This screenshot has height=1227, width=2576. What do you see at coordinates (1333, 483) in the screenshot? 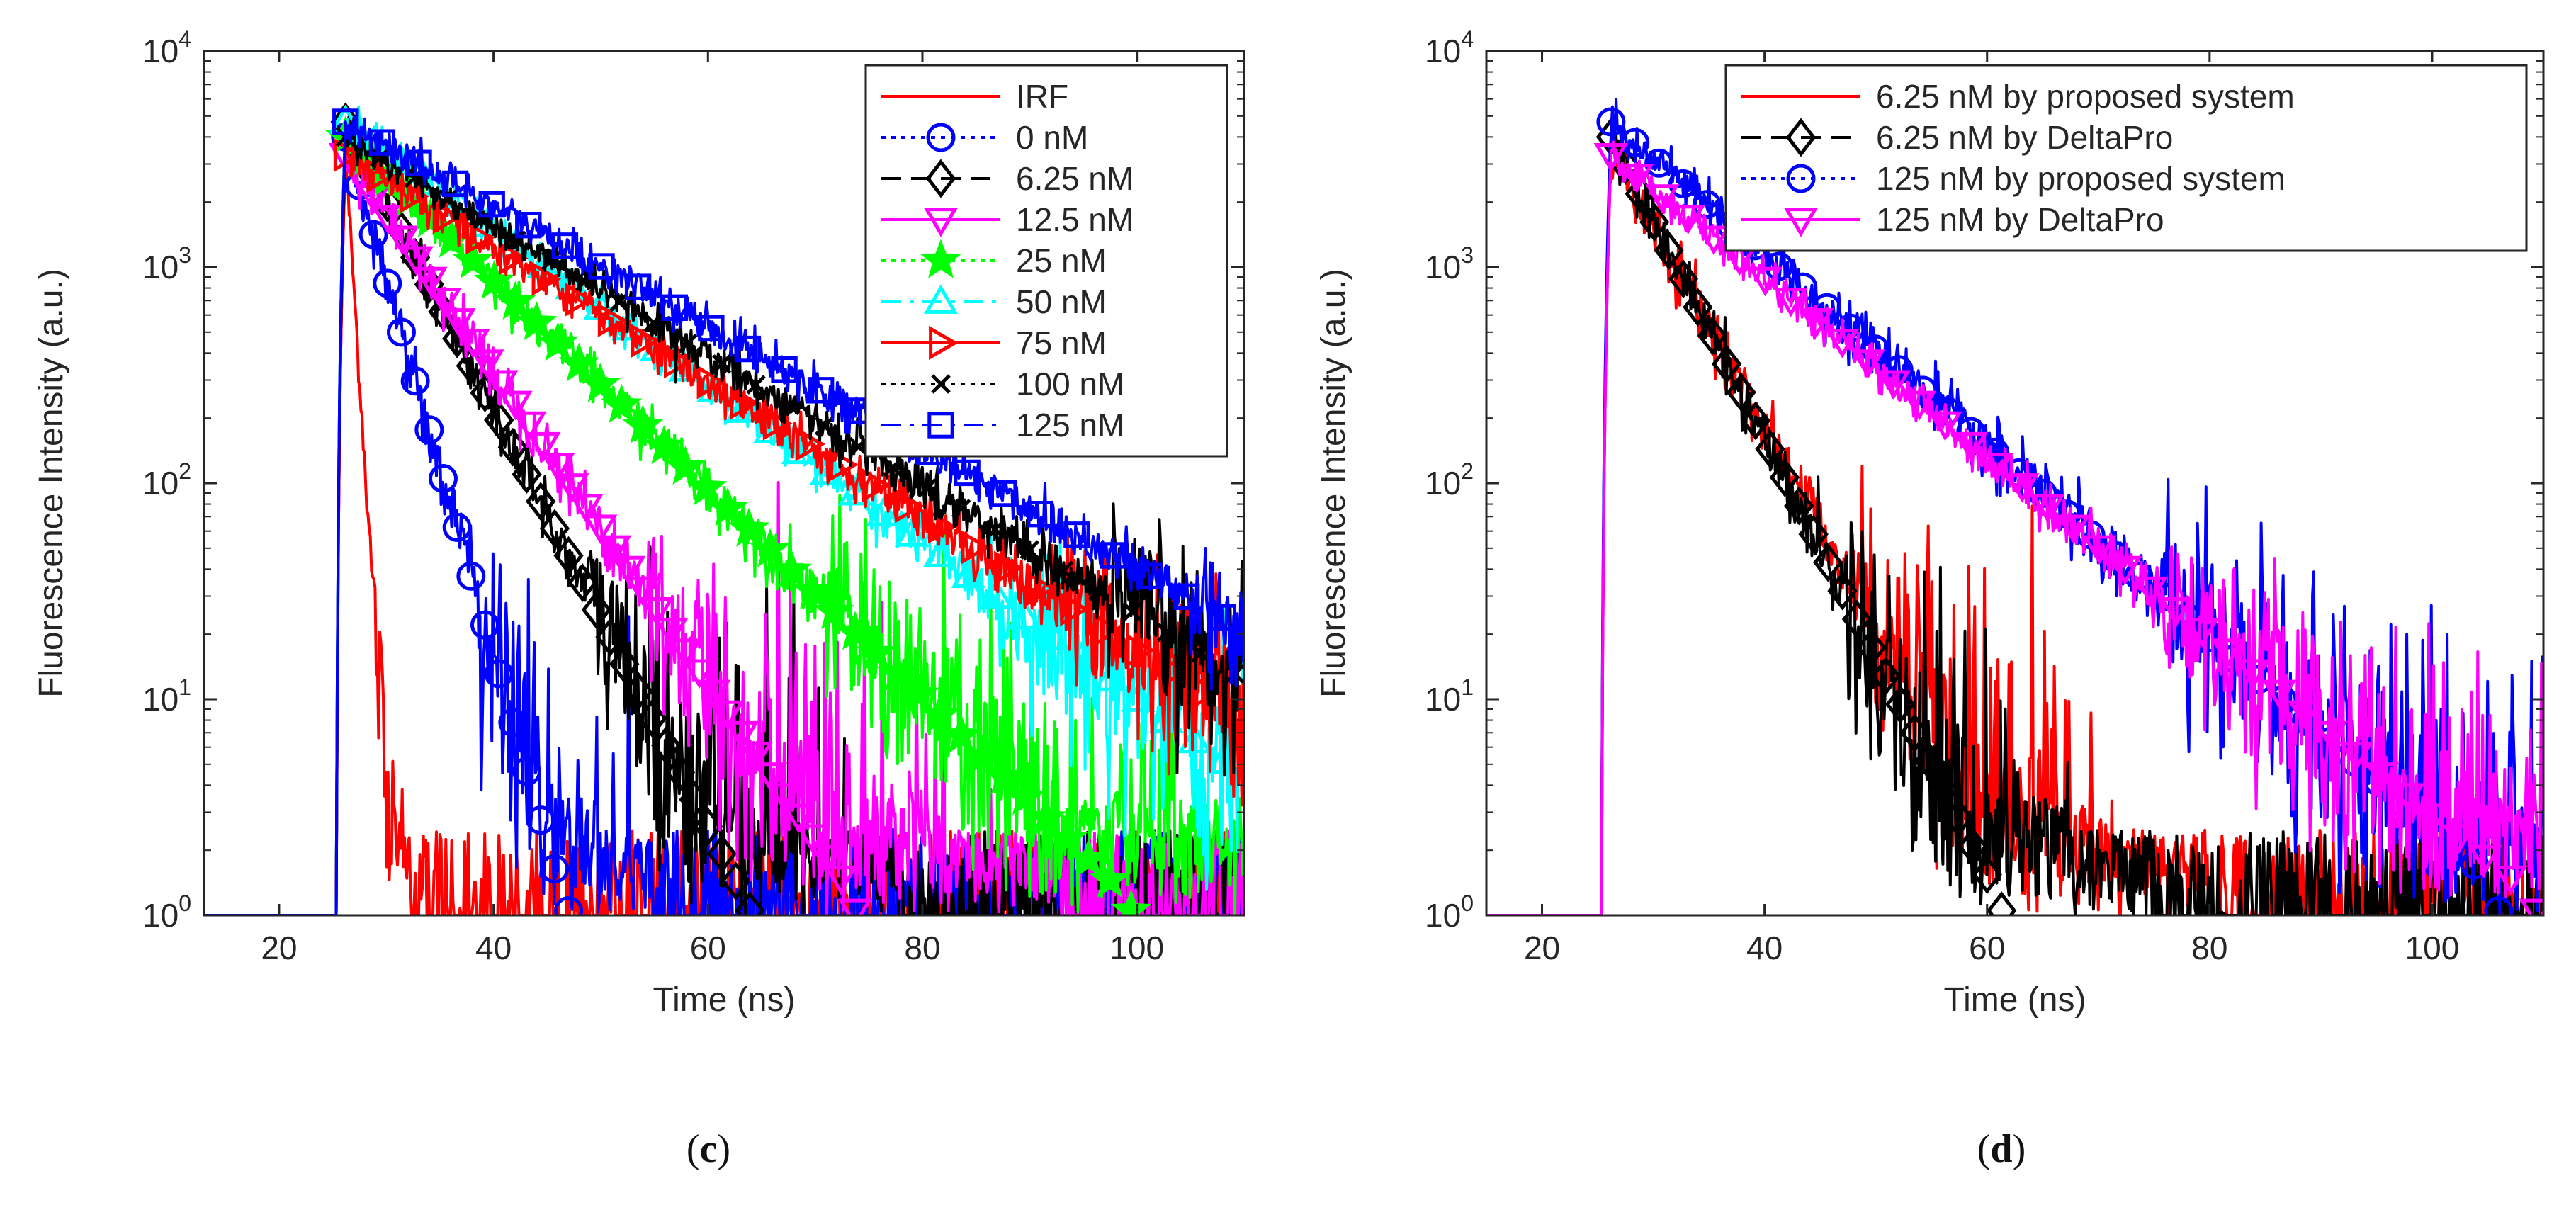
I see `y-axis-label: Fluorescence Intensity (a.u.)` at bounding box center [1333, 483].